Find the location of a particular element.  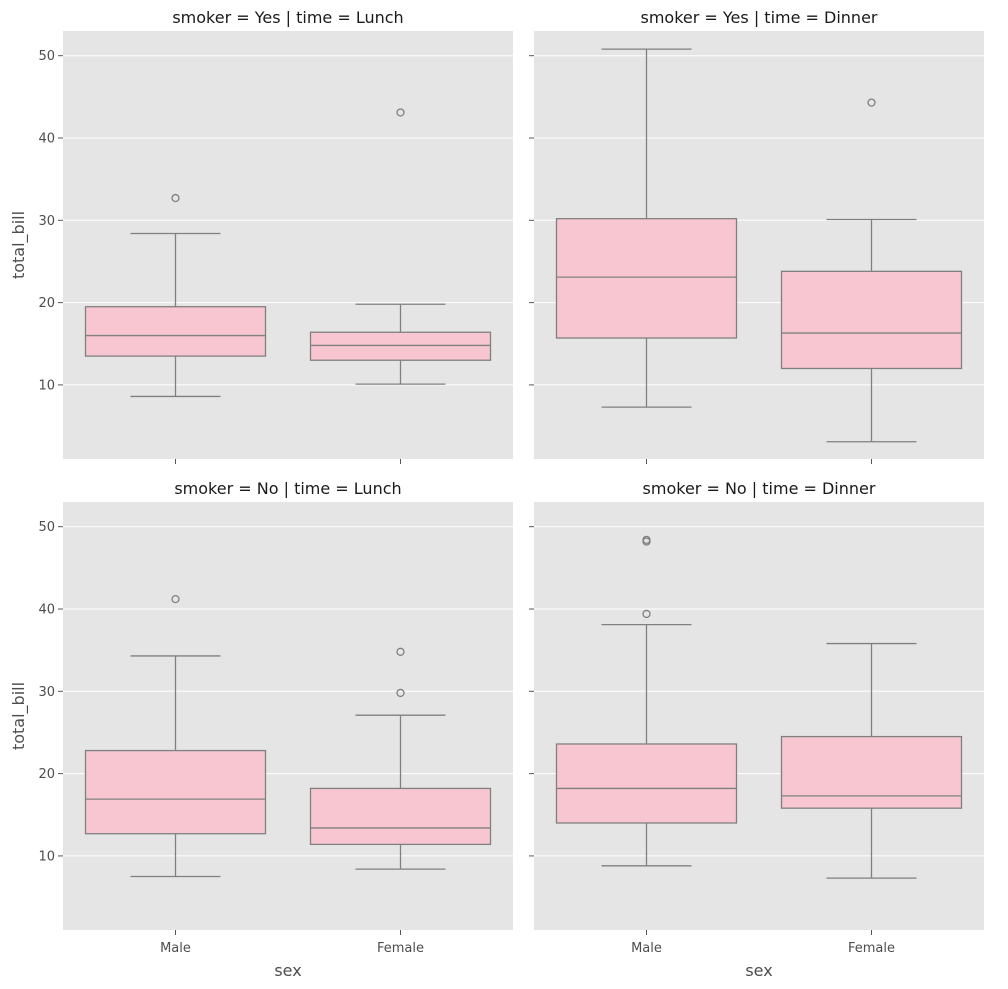

panel-title: smoker = No | time = Dinner is located at coordinates (759, 488).